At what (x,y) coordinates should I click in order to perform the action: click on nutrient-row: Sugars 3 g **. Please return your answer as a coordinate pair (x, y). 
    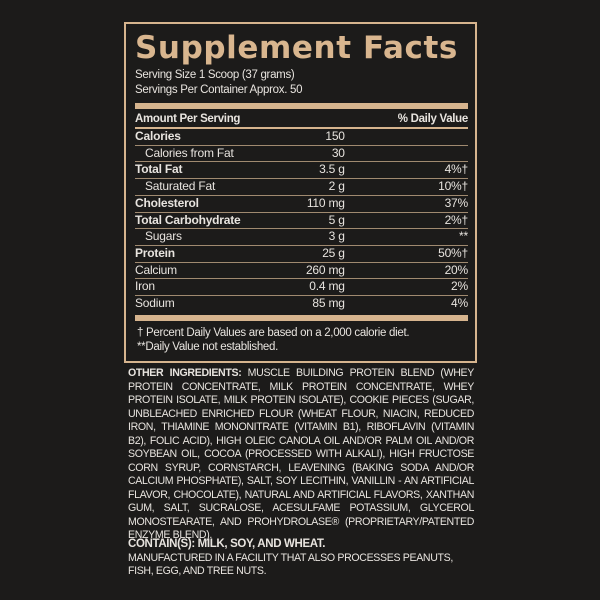
    Looking at the image, I should click on (301, 237).